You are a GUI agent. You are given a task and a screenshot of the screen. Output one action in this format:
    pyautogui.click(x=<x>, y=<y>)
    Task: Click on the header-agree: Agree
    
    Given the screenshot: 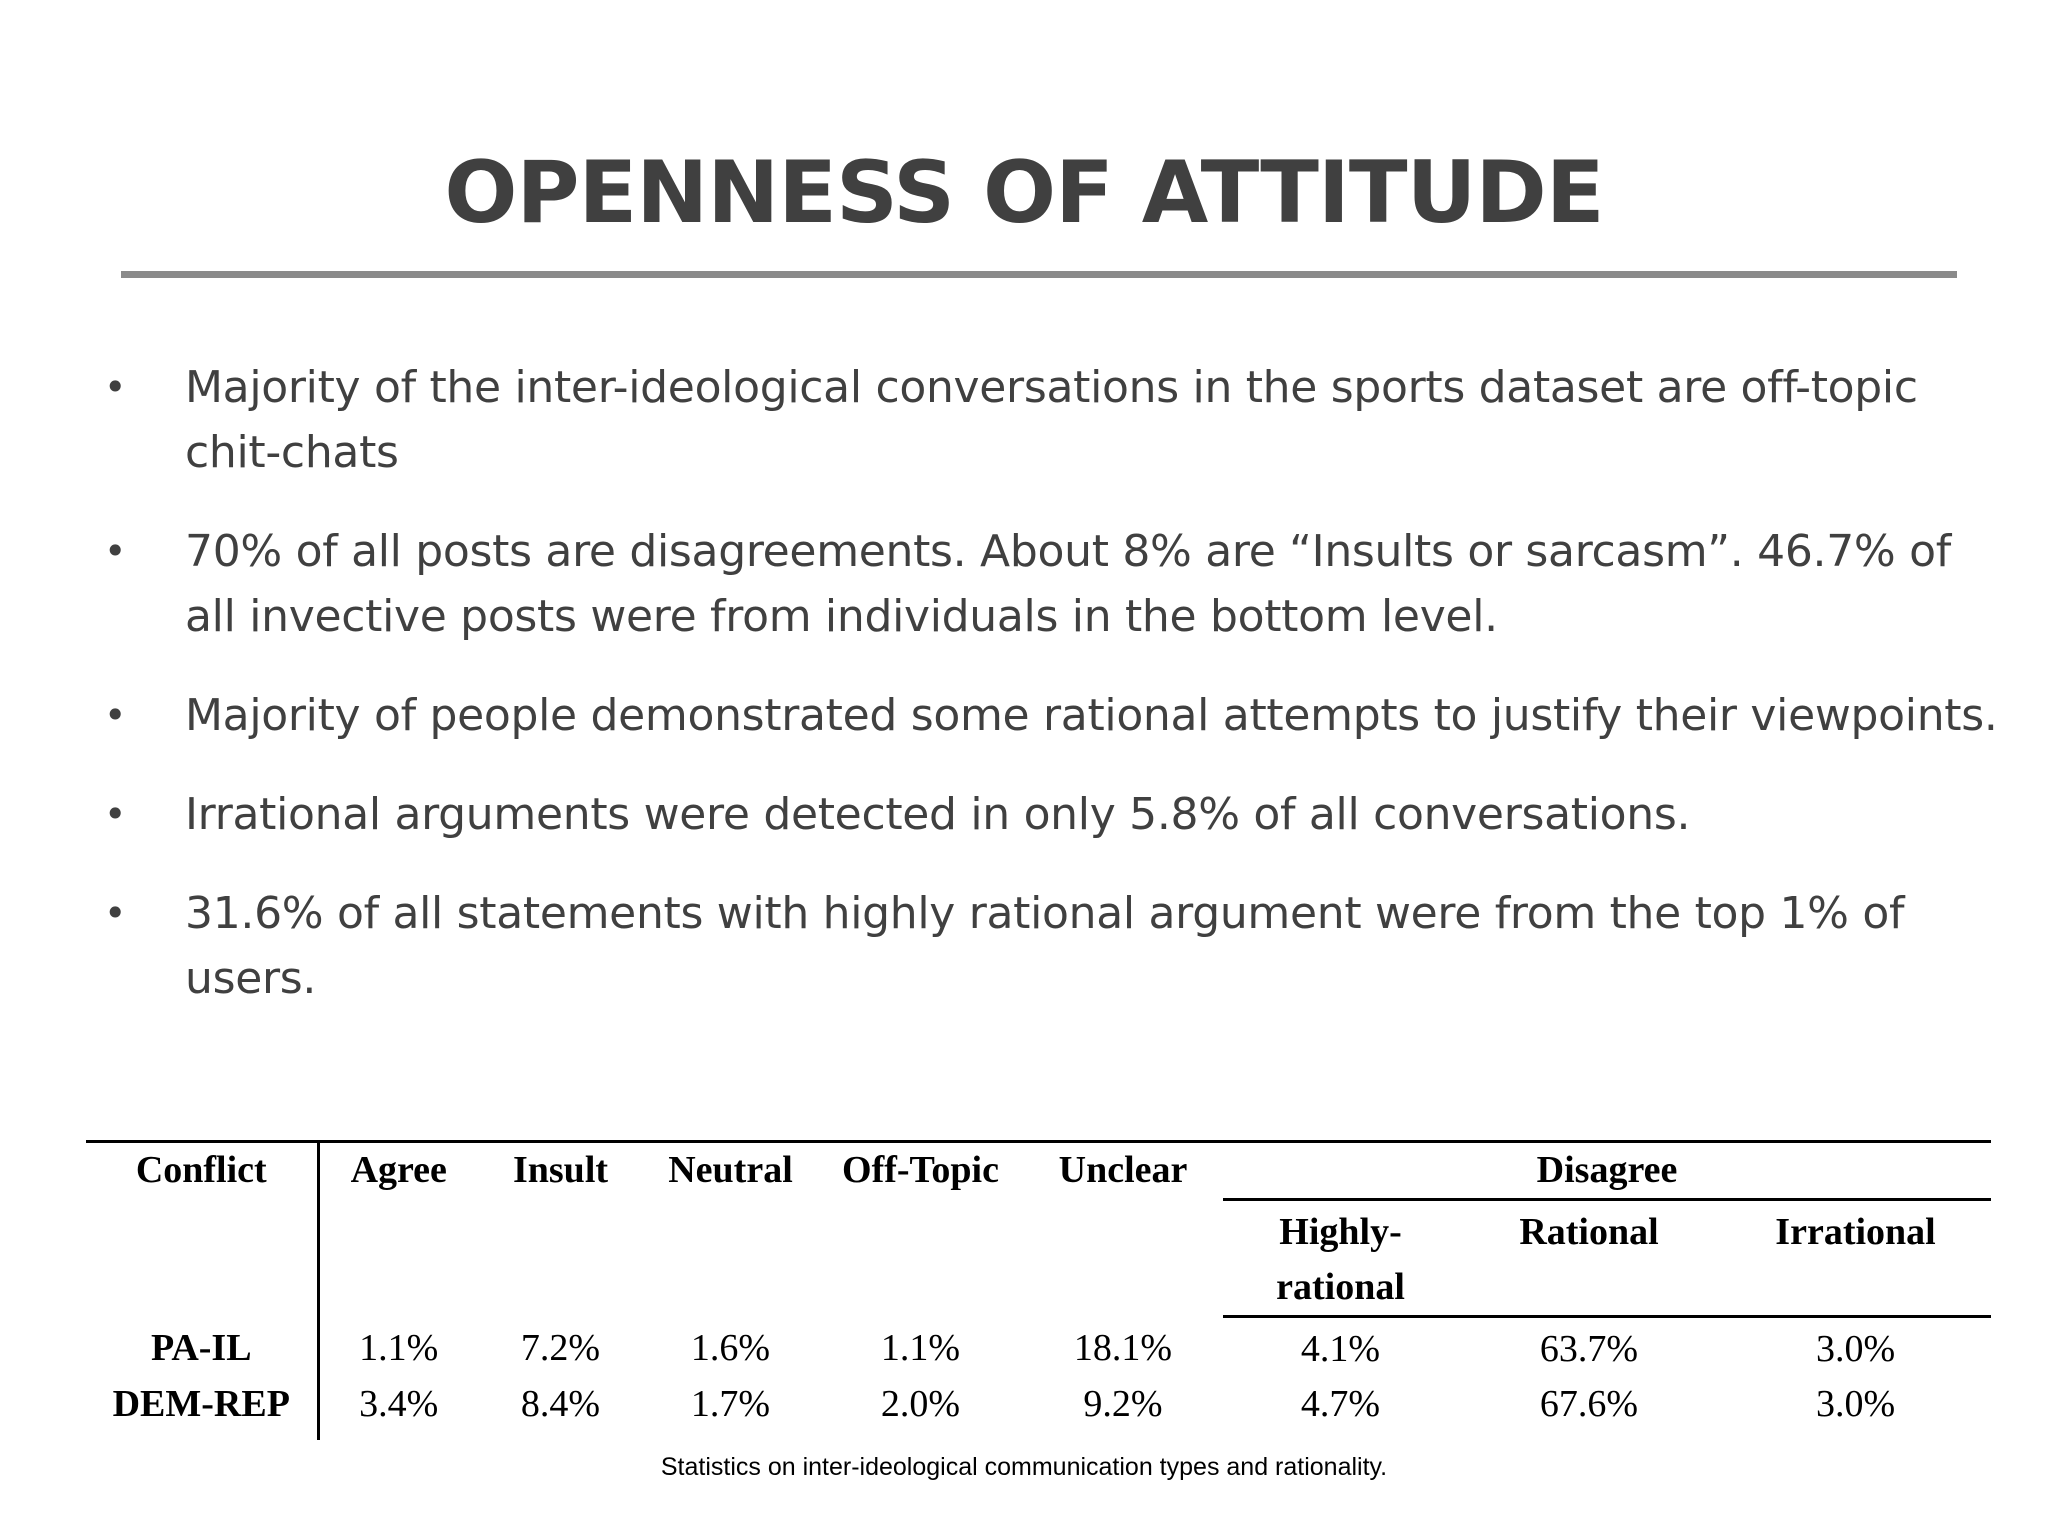 What is the action you would take?
    pyautogui.click(x=398, y=1228)
    